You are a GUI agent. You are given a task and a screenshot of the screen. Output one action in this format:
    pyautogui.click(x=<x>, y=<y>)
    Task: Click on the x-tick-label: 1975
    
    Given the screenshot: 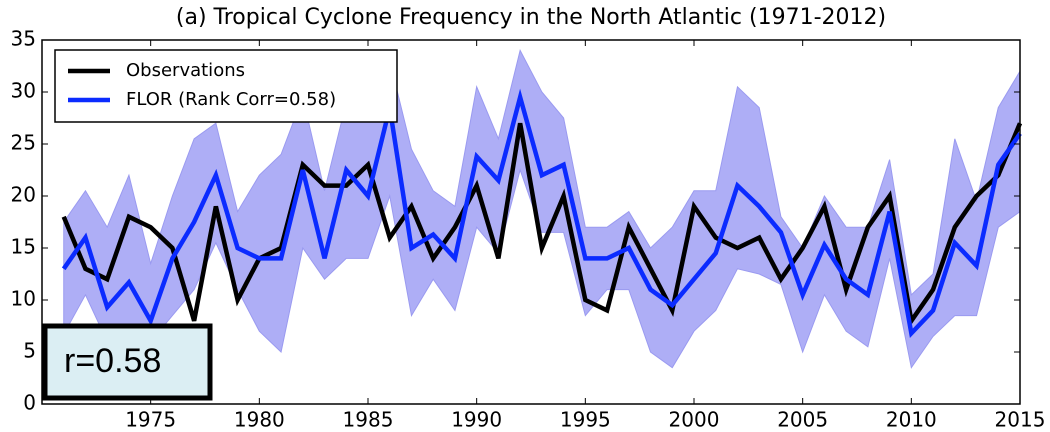 What is the action you would take?
    pyautogui.click(x=150, y=420)
    